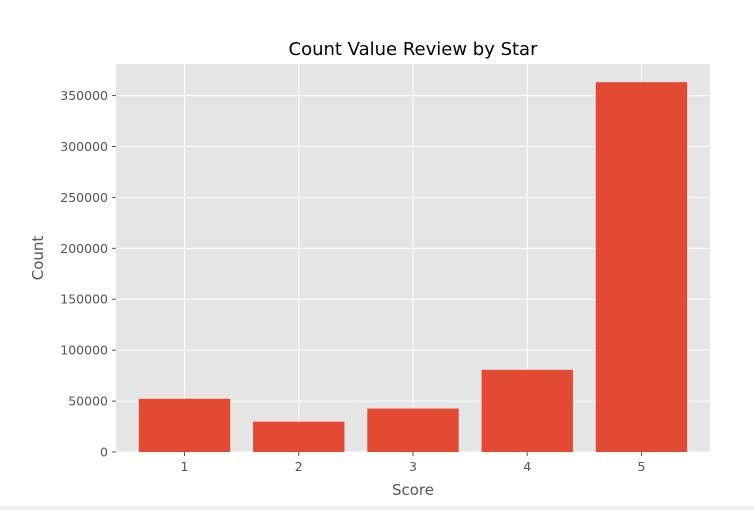 Image resolution: width=754 pixels, height=515 pixels. Describe the element at coordinates (84, 197) in the screenshot. I see `y-tick-label: 250000` at that location.